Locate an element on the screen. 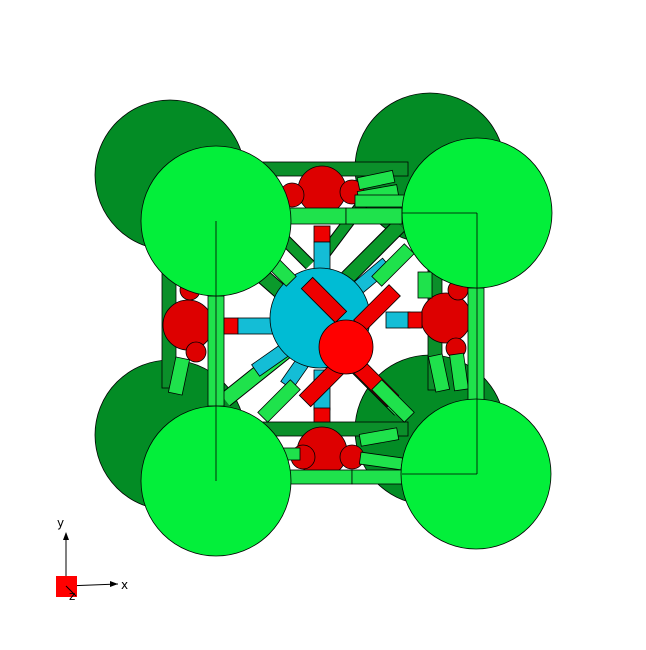 The height and width of the screenshot is (650, 646). oxygen-atom-top-face is located at coordinates (322, 190).